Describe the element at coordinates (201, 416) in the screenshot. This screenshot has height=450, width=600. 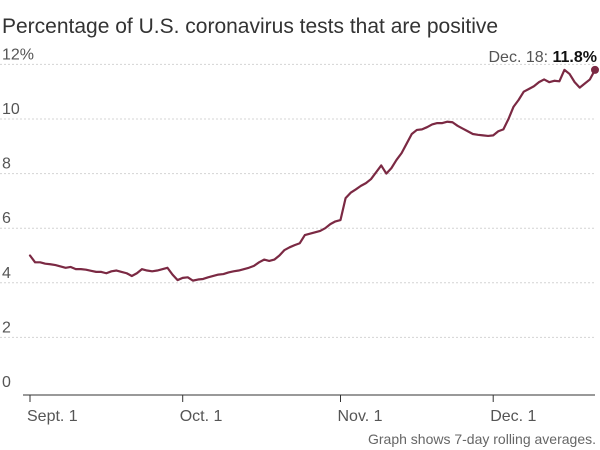
I see `x-tick-label: Oct. 1` at that location.